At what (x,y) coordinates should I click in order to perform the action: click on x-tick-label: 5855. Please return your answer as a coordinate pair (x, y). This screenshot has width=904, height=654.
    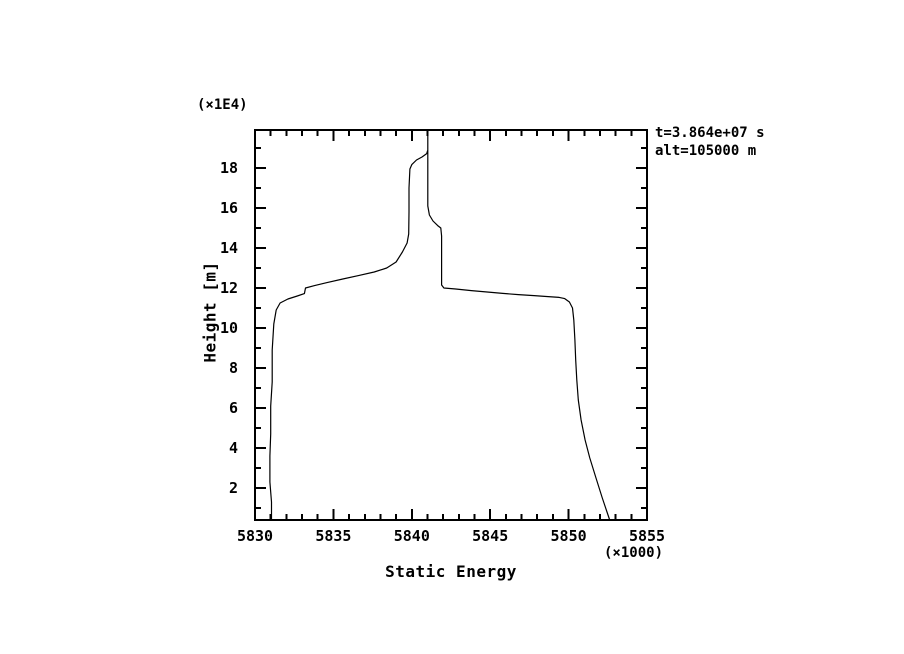
    Looking at the image, I should click on (647, 536).